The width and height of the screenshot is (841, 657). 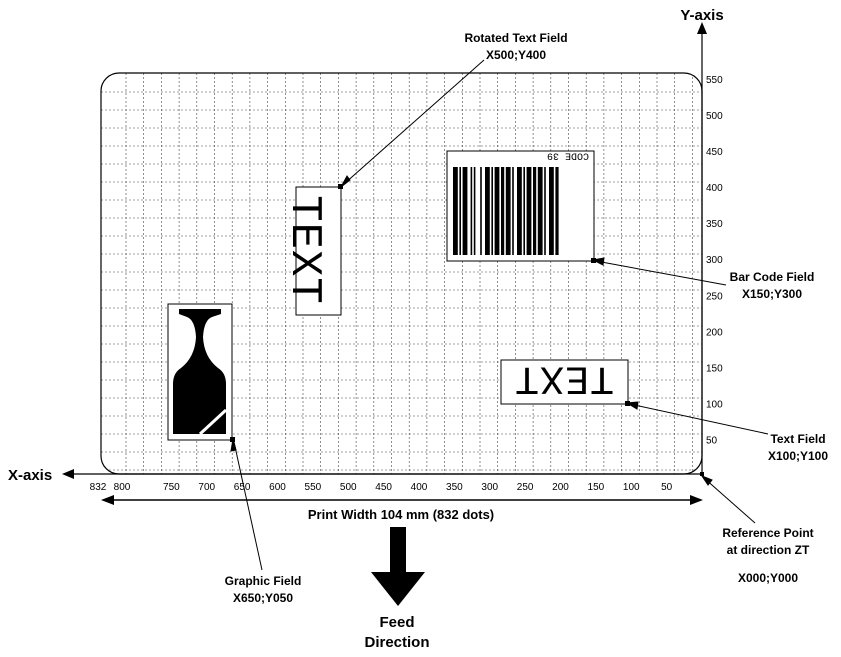 I want to click on y-tick-label: 350, so click(x=714, y=224).